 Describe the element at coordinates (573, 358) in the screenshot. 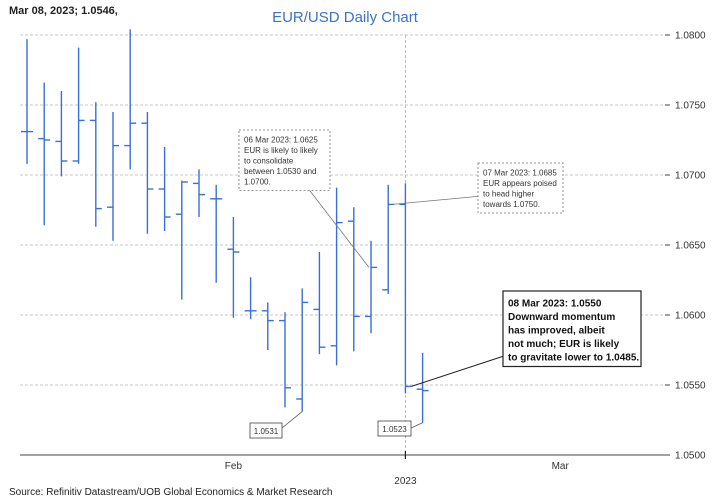

I see `annotation-2-line-4: to gravitate lower to 1.0485.` at that location.